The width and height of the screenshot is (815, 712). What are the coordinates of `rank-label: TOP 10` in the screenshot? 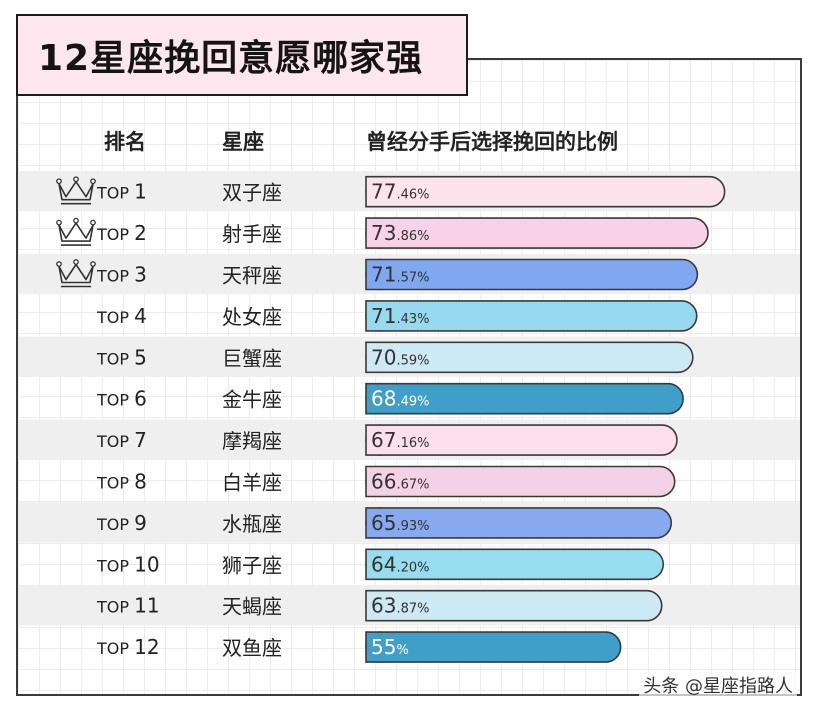 It's located at (128, 564).